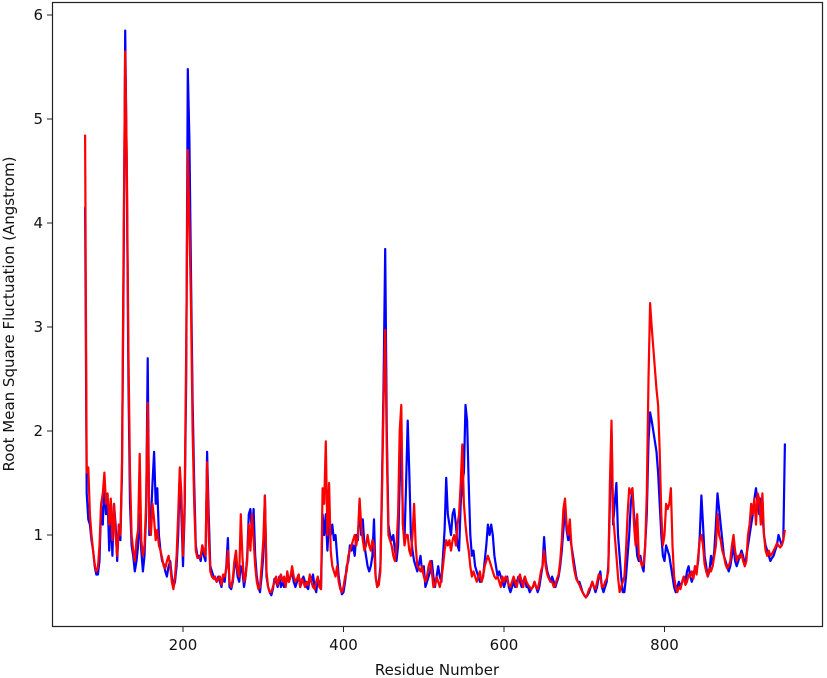 Image resolution: width=827 pixels, height=678 pixels. What do you see at coordinates (437, 669) in the screenshot?
I see `x-axis-label: Residue Number` at bounding box center [437, 669].